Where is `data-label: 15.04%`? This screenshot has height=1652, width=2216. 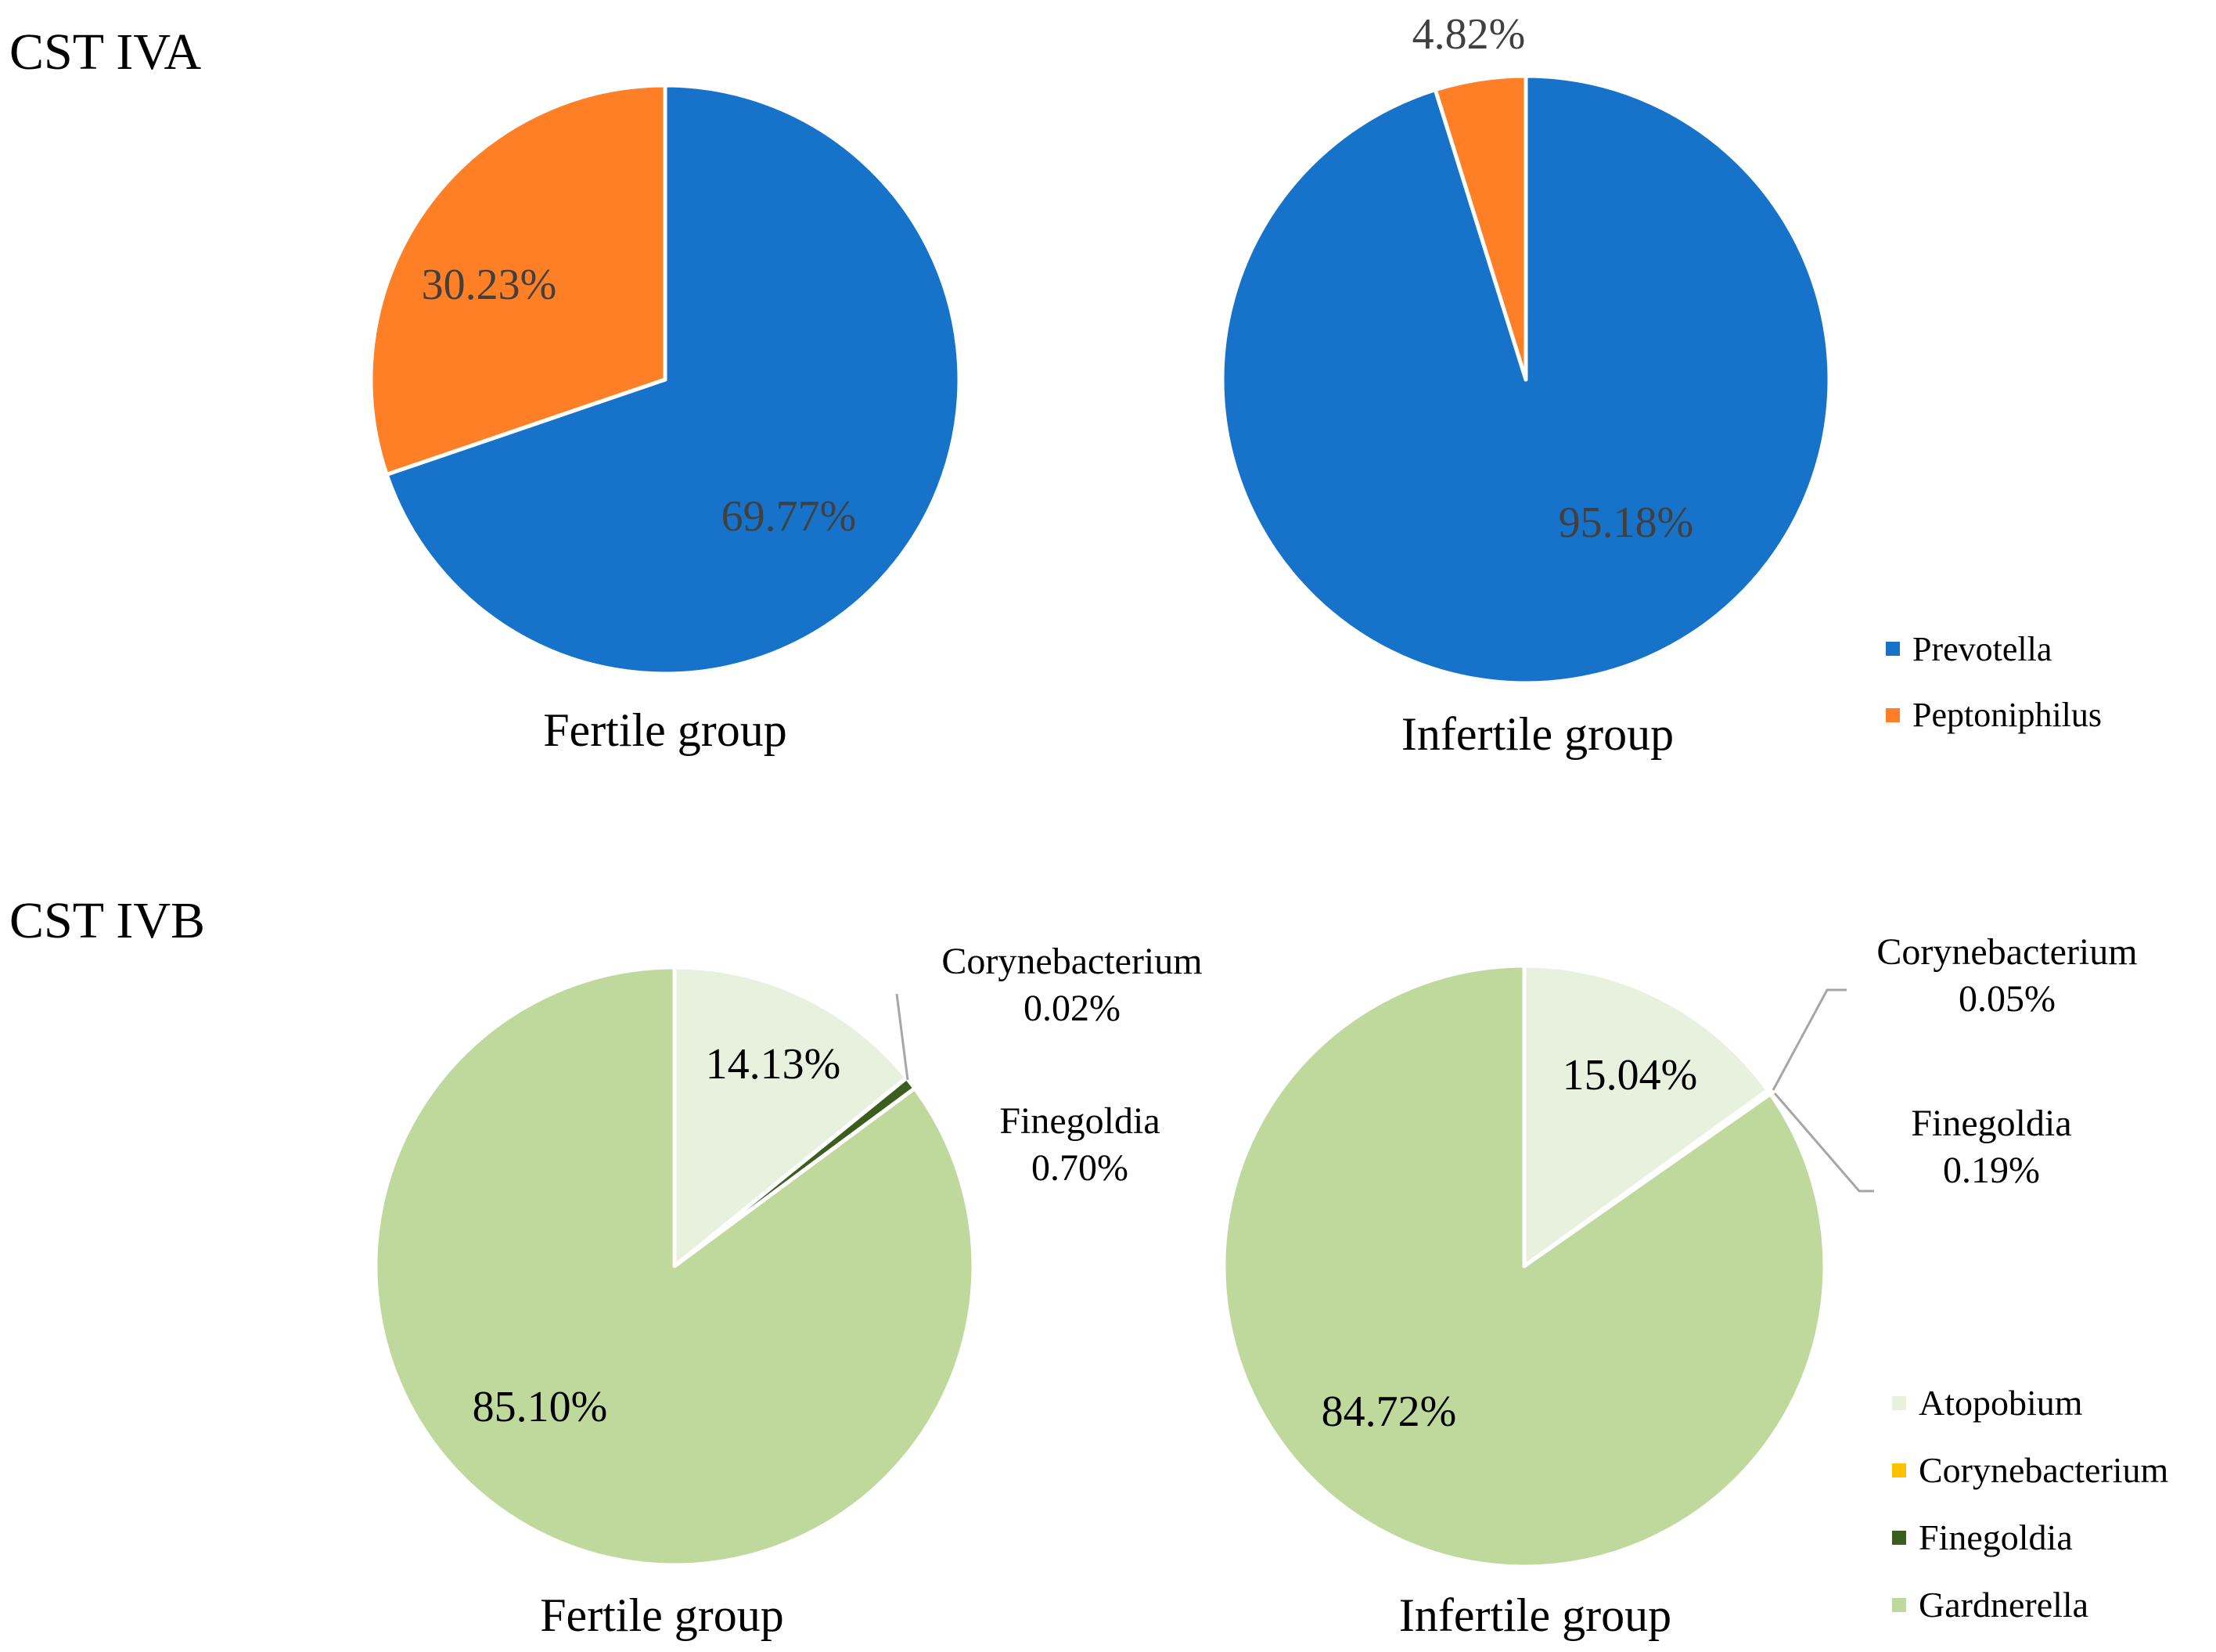
data-label: 15.04% is located at coordinates (1630, 1075).